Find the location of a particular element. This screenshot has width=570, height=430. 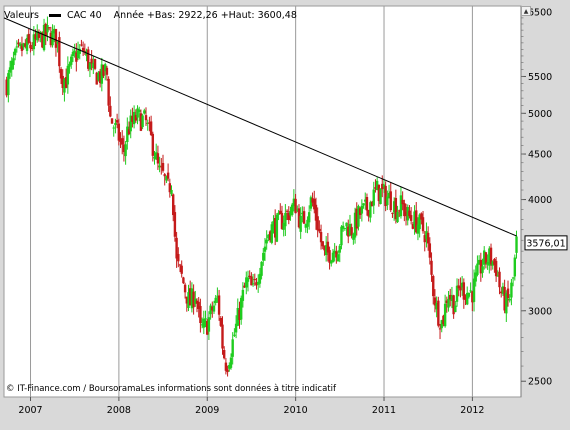

last-value-label: 3576,01 is located at coordinates (545, 243).